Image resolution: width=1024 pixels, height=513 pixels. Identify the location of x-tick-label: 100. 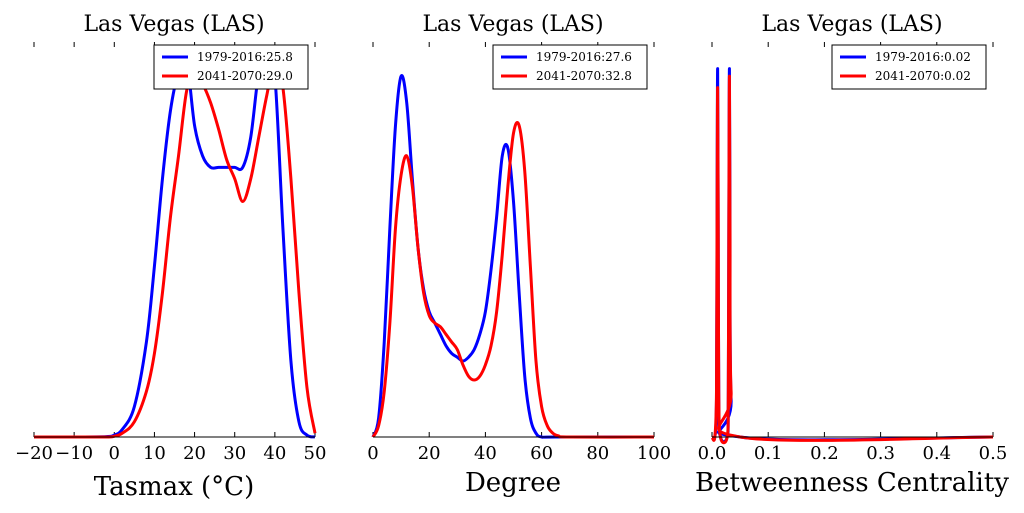
(654, 453).